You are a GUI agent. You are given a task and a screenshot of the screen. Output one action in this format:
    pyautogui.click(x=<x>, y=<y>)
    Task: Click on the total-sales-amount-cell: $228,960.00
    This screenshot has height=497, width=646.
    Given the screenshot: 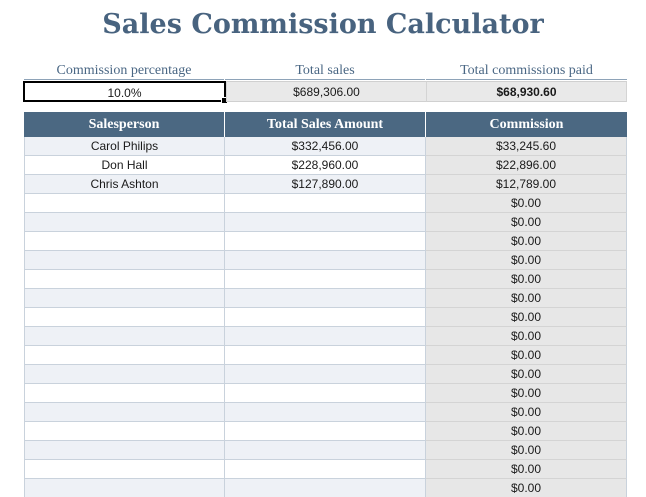 What is the action you would take?
    pyautogui.click(x=325, y=165)
    